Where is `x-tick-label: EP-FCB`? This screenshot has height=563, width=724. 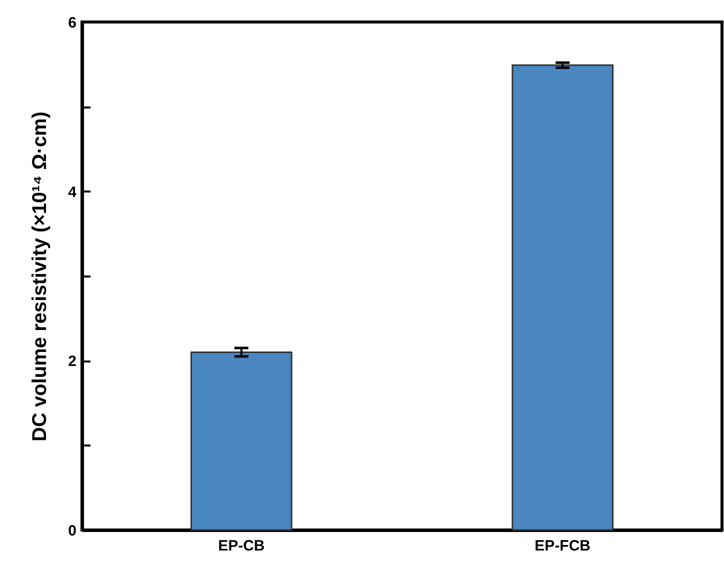
x-tick-label: EP-FCB is located at coordinates (562, 546).